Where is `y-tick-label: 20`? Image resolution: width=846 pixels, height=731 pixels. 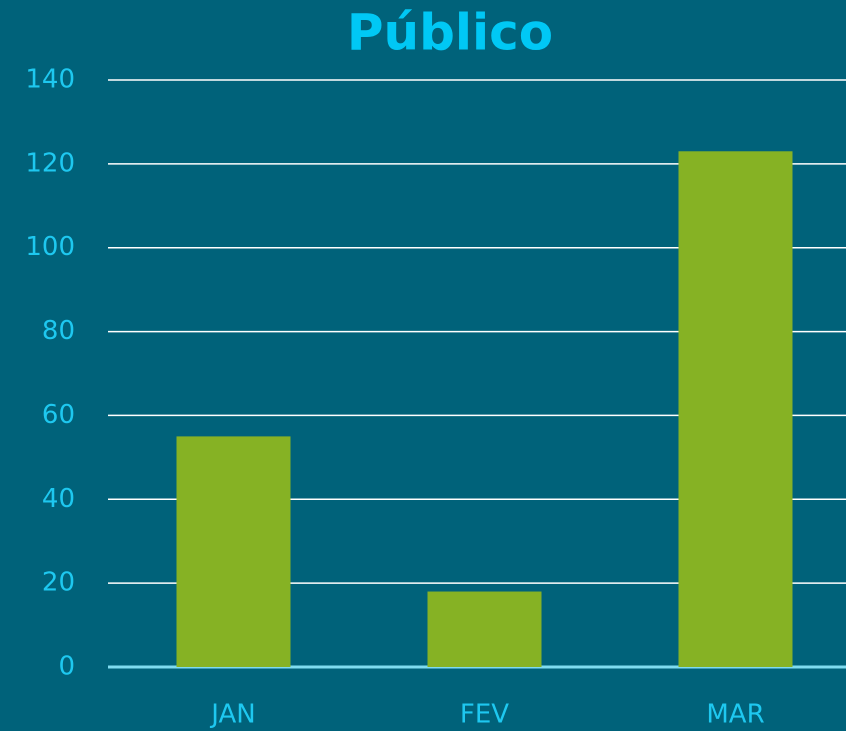 y-tick-label: 20 is located at coordinates (58, 583).